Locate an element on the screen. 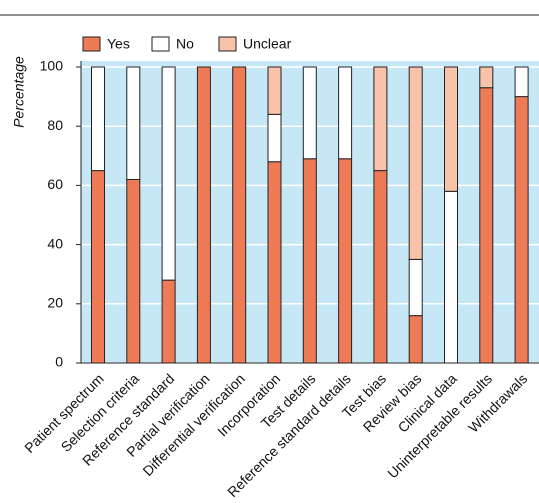 Image resolution: width=539 pixels, height=503 pixels. y-tick-label: 100 is located at coordinates (52, 66).